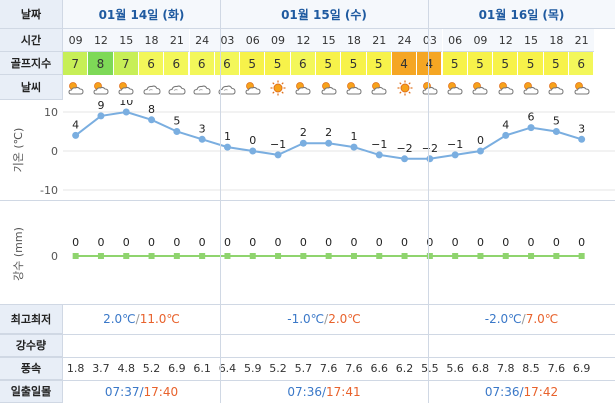 This screenshot has width=615, height=403. I want to click on cloudy-icon, so click(202, 89).